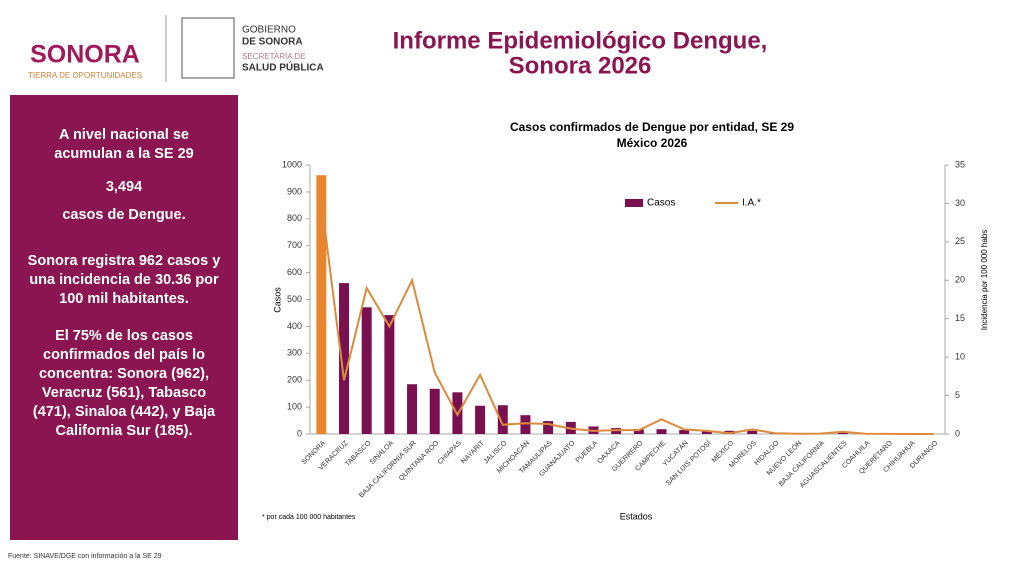 This screenshot has height=568, width=1024. I want to click on sidebar-line: una incidencia de 30.36 por, so click(124, 280).